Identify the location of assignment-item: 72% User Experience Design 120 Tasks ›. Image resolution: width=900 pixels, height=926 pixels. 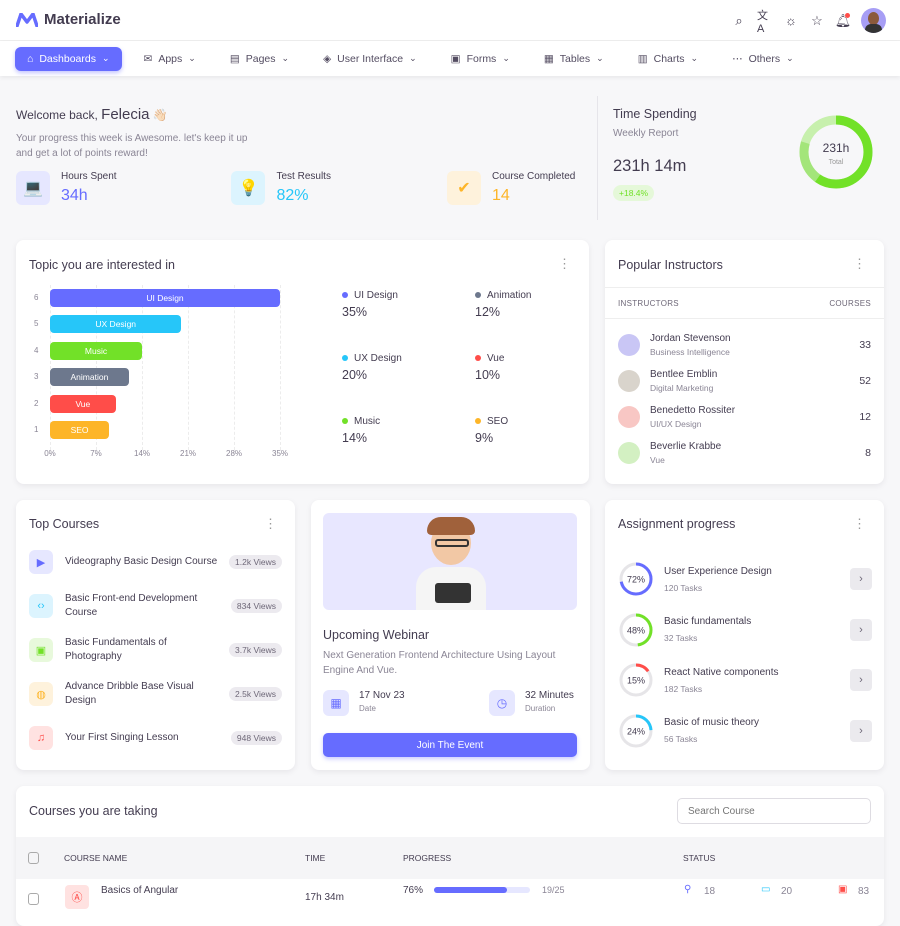
(745, 579).